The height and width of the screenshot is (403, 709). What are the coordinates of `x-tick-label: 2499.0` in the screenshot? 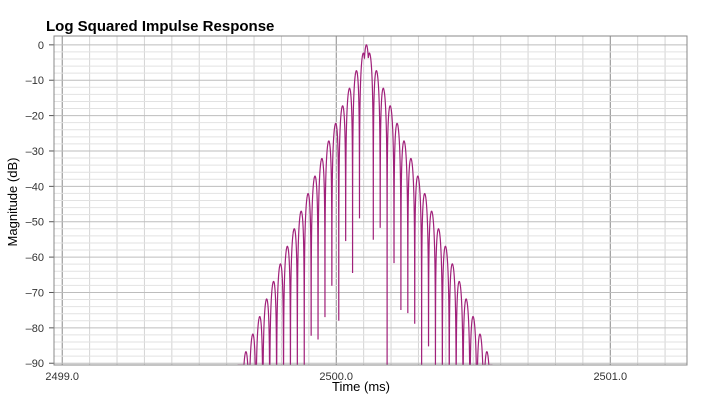 It's located at (62, 377).